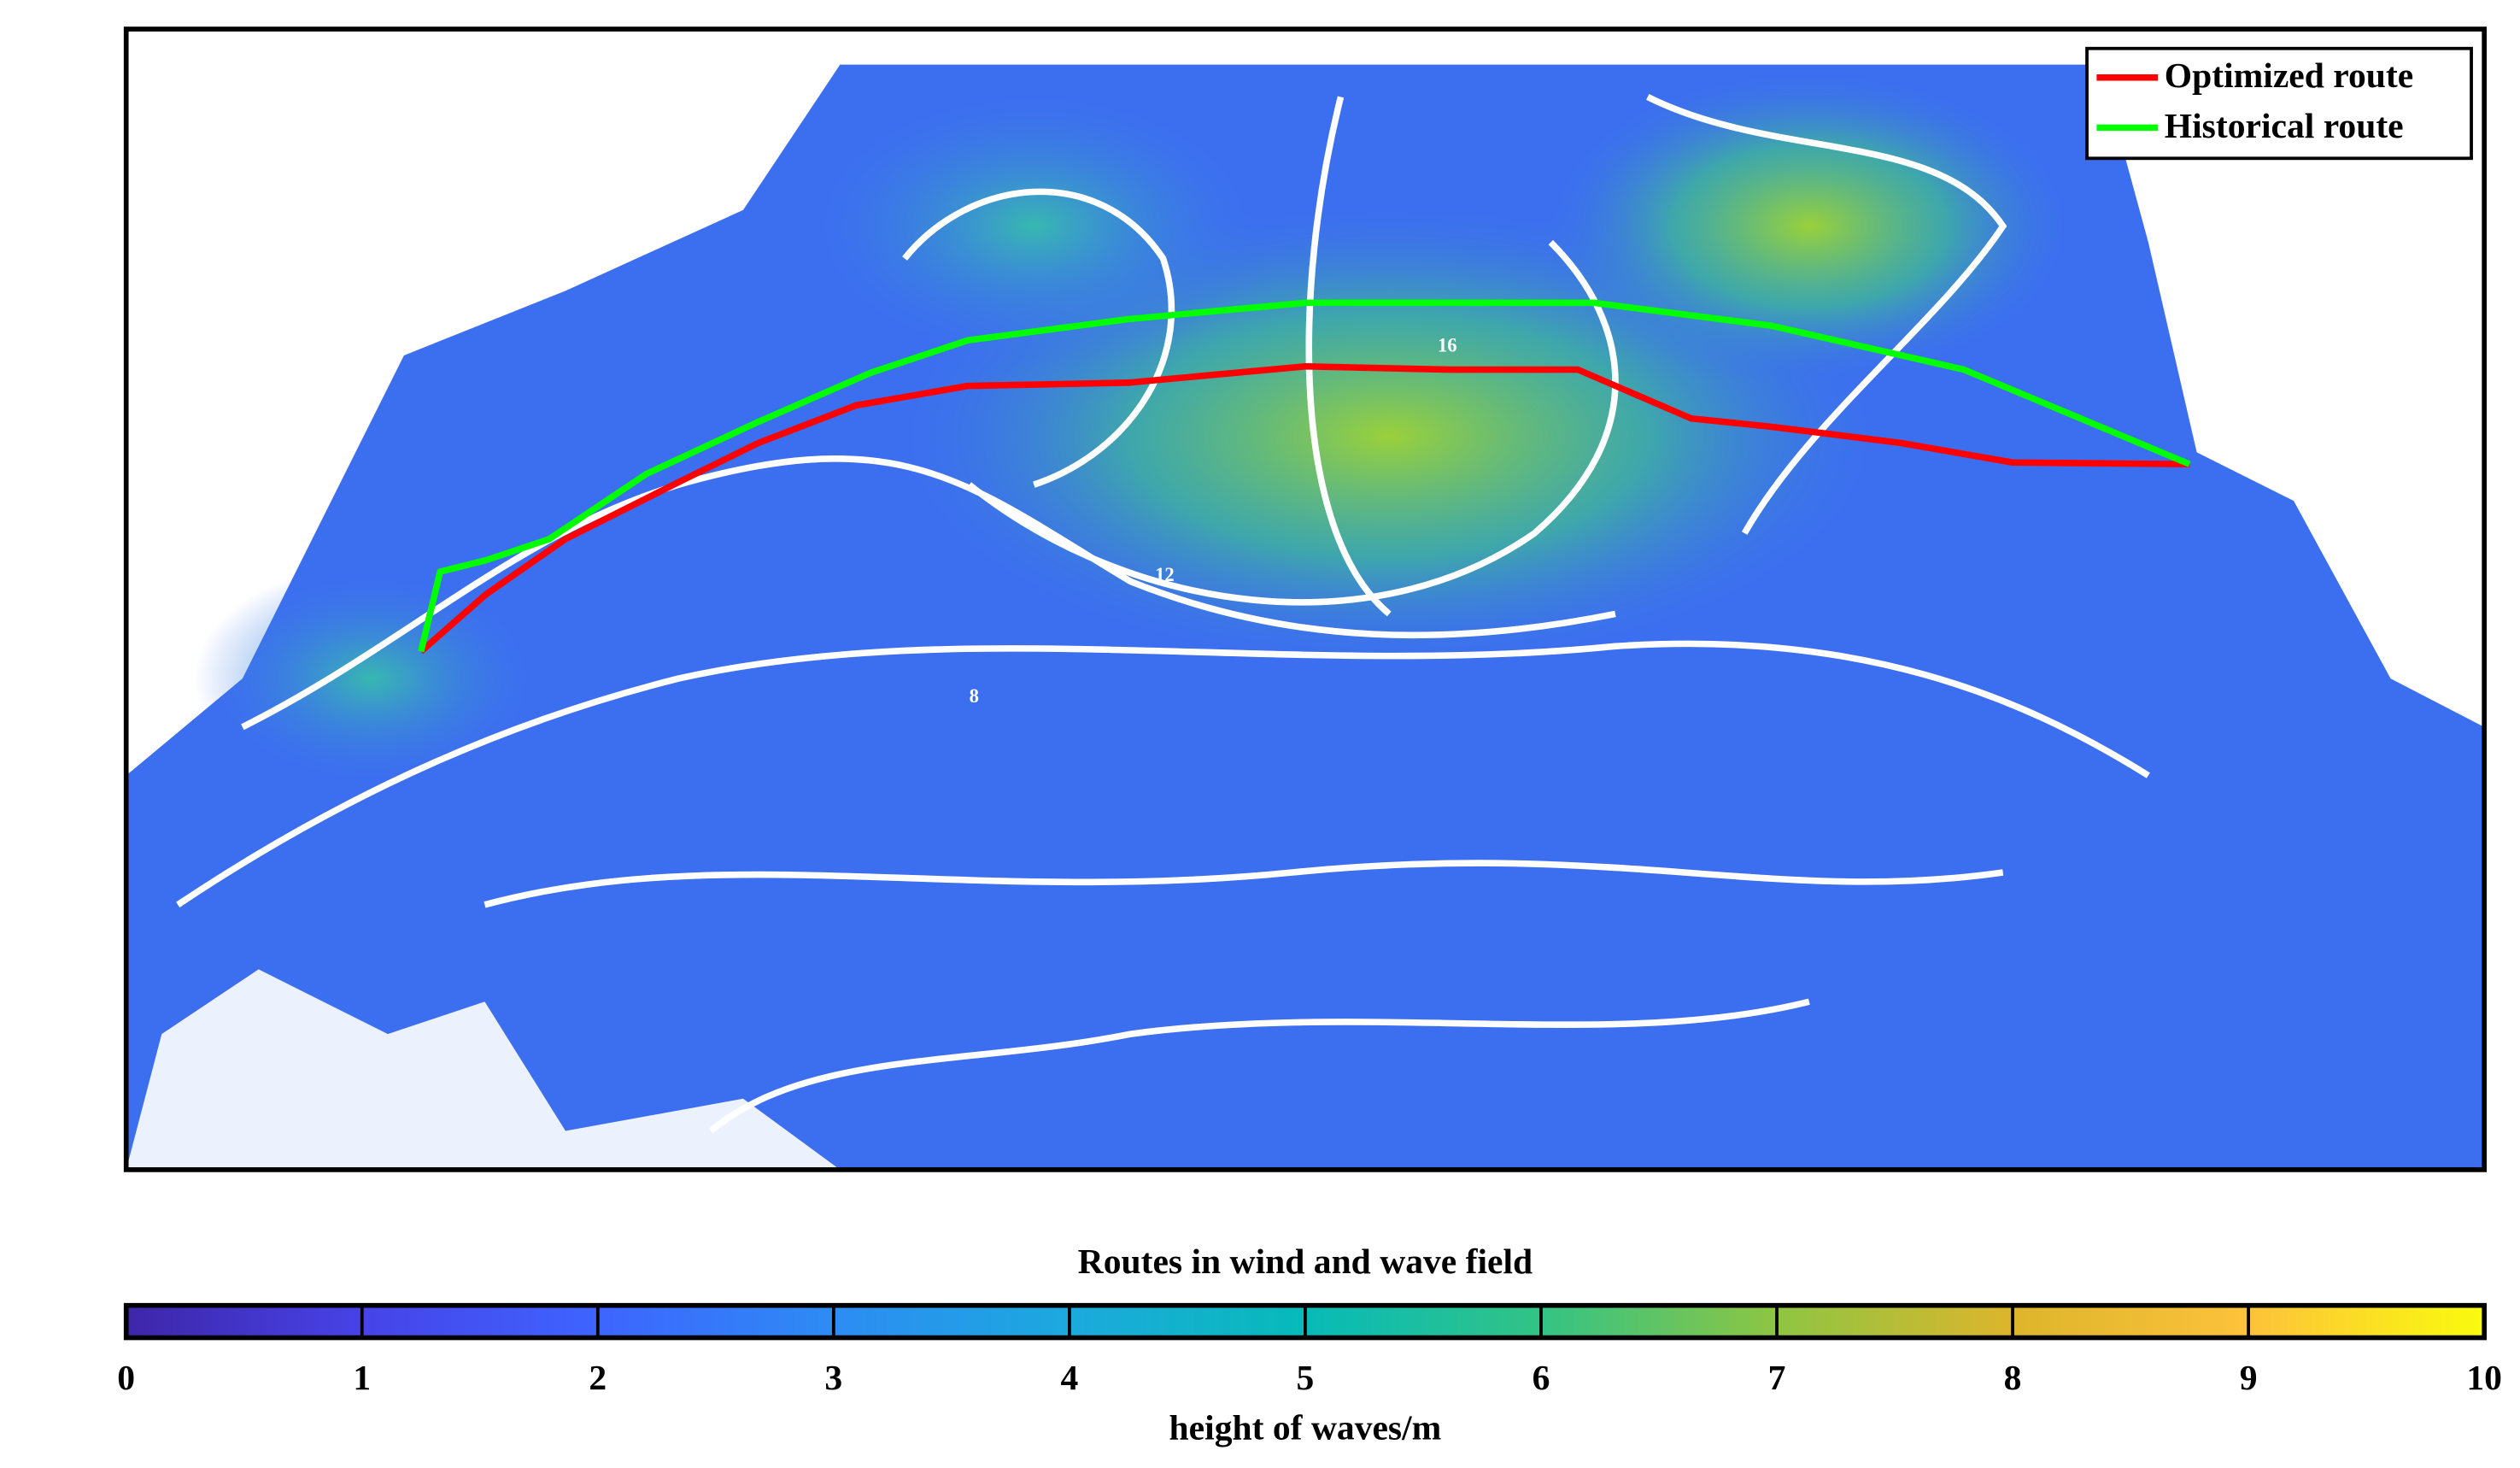 This screenshot has width=2520, height=1468. What do you see at coordinates (2484, 1377) in the screenshot?
I see `colorbar-tick-label: 10` at bounding box center [2484, 1377].